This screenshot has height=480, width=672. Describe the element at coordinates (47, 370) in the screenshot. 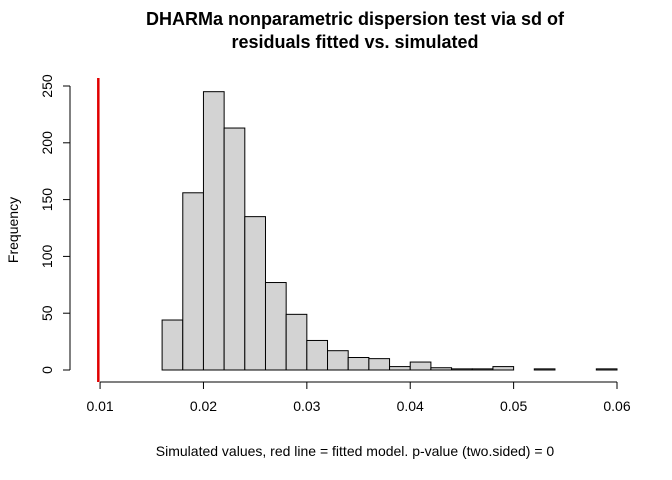

I see `y-tick-label-0: 0` at that location.